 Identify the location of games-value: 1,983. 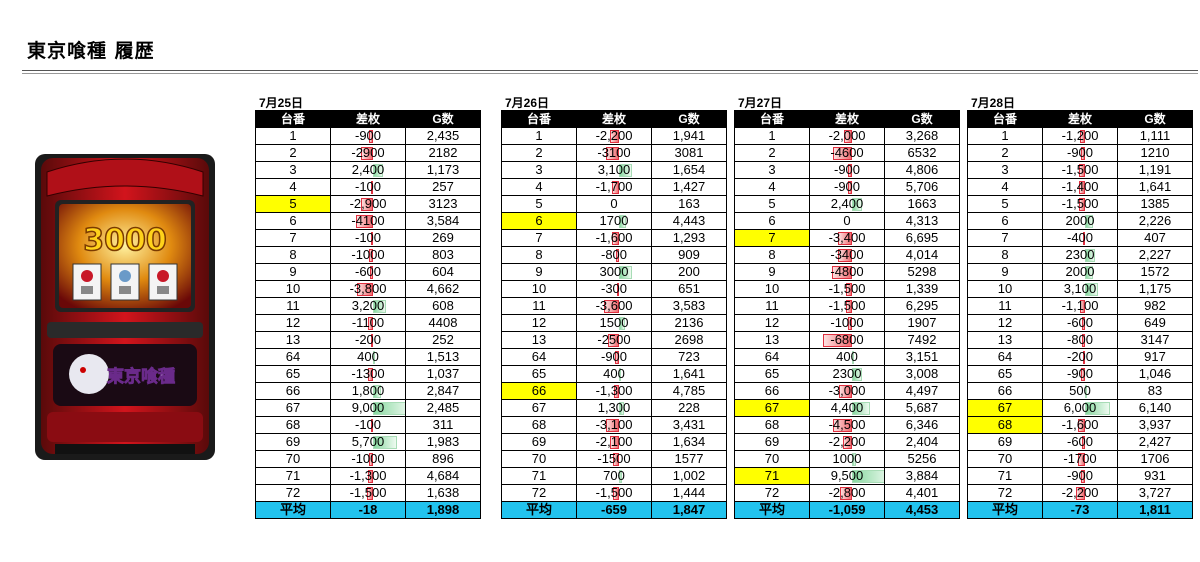
(443, 442).